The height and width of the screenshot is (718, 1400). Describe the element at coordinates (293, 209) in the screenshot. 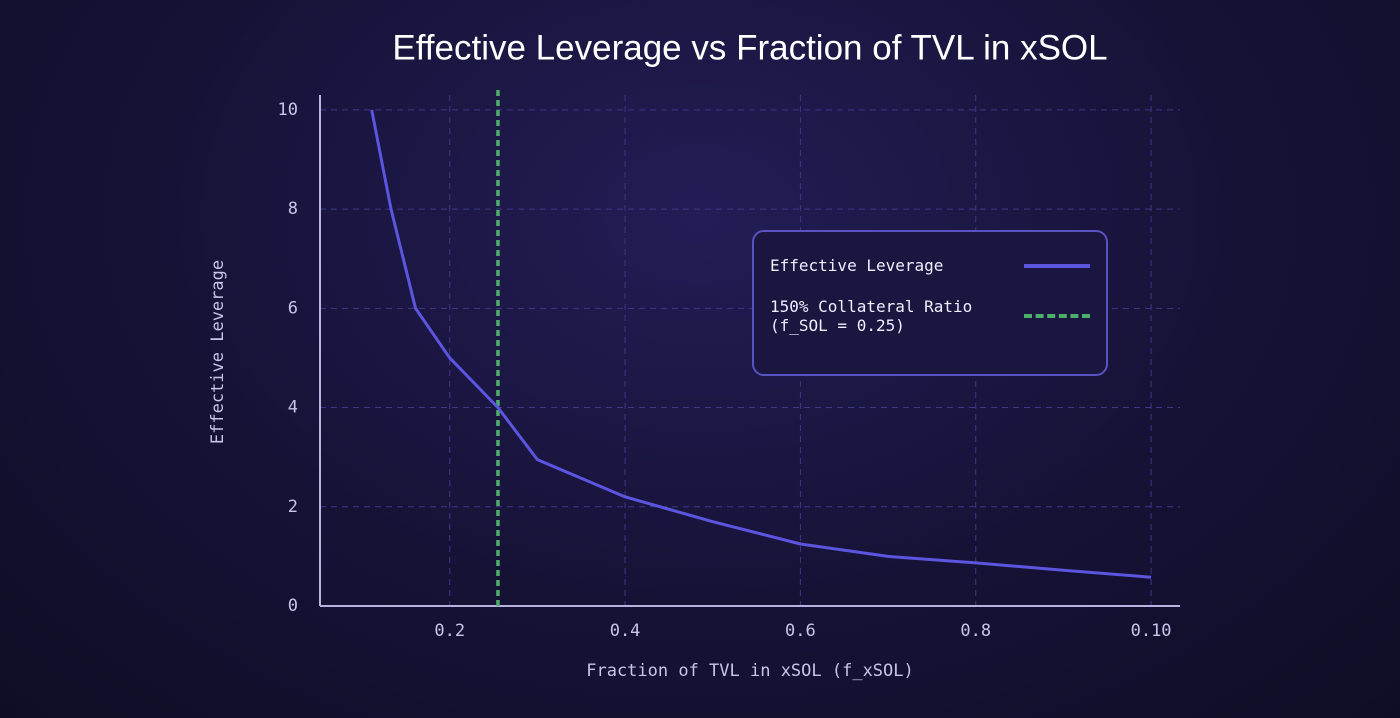

I see `y-tick-label: 8` at that location.